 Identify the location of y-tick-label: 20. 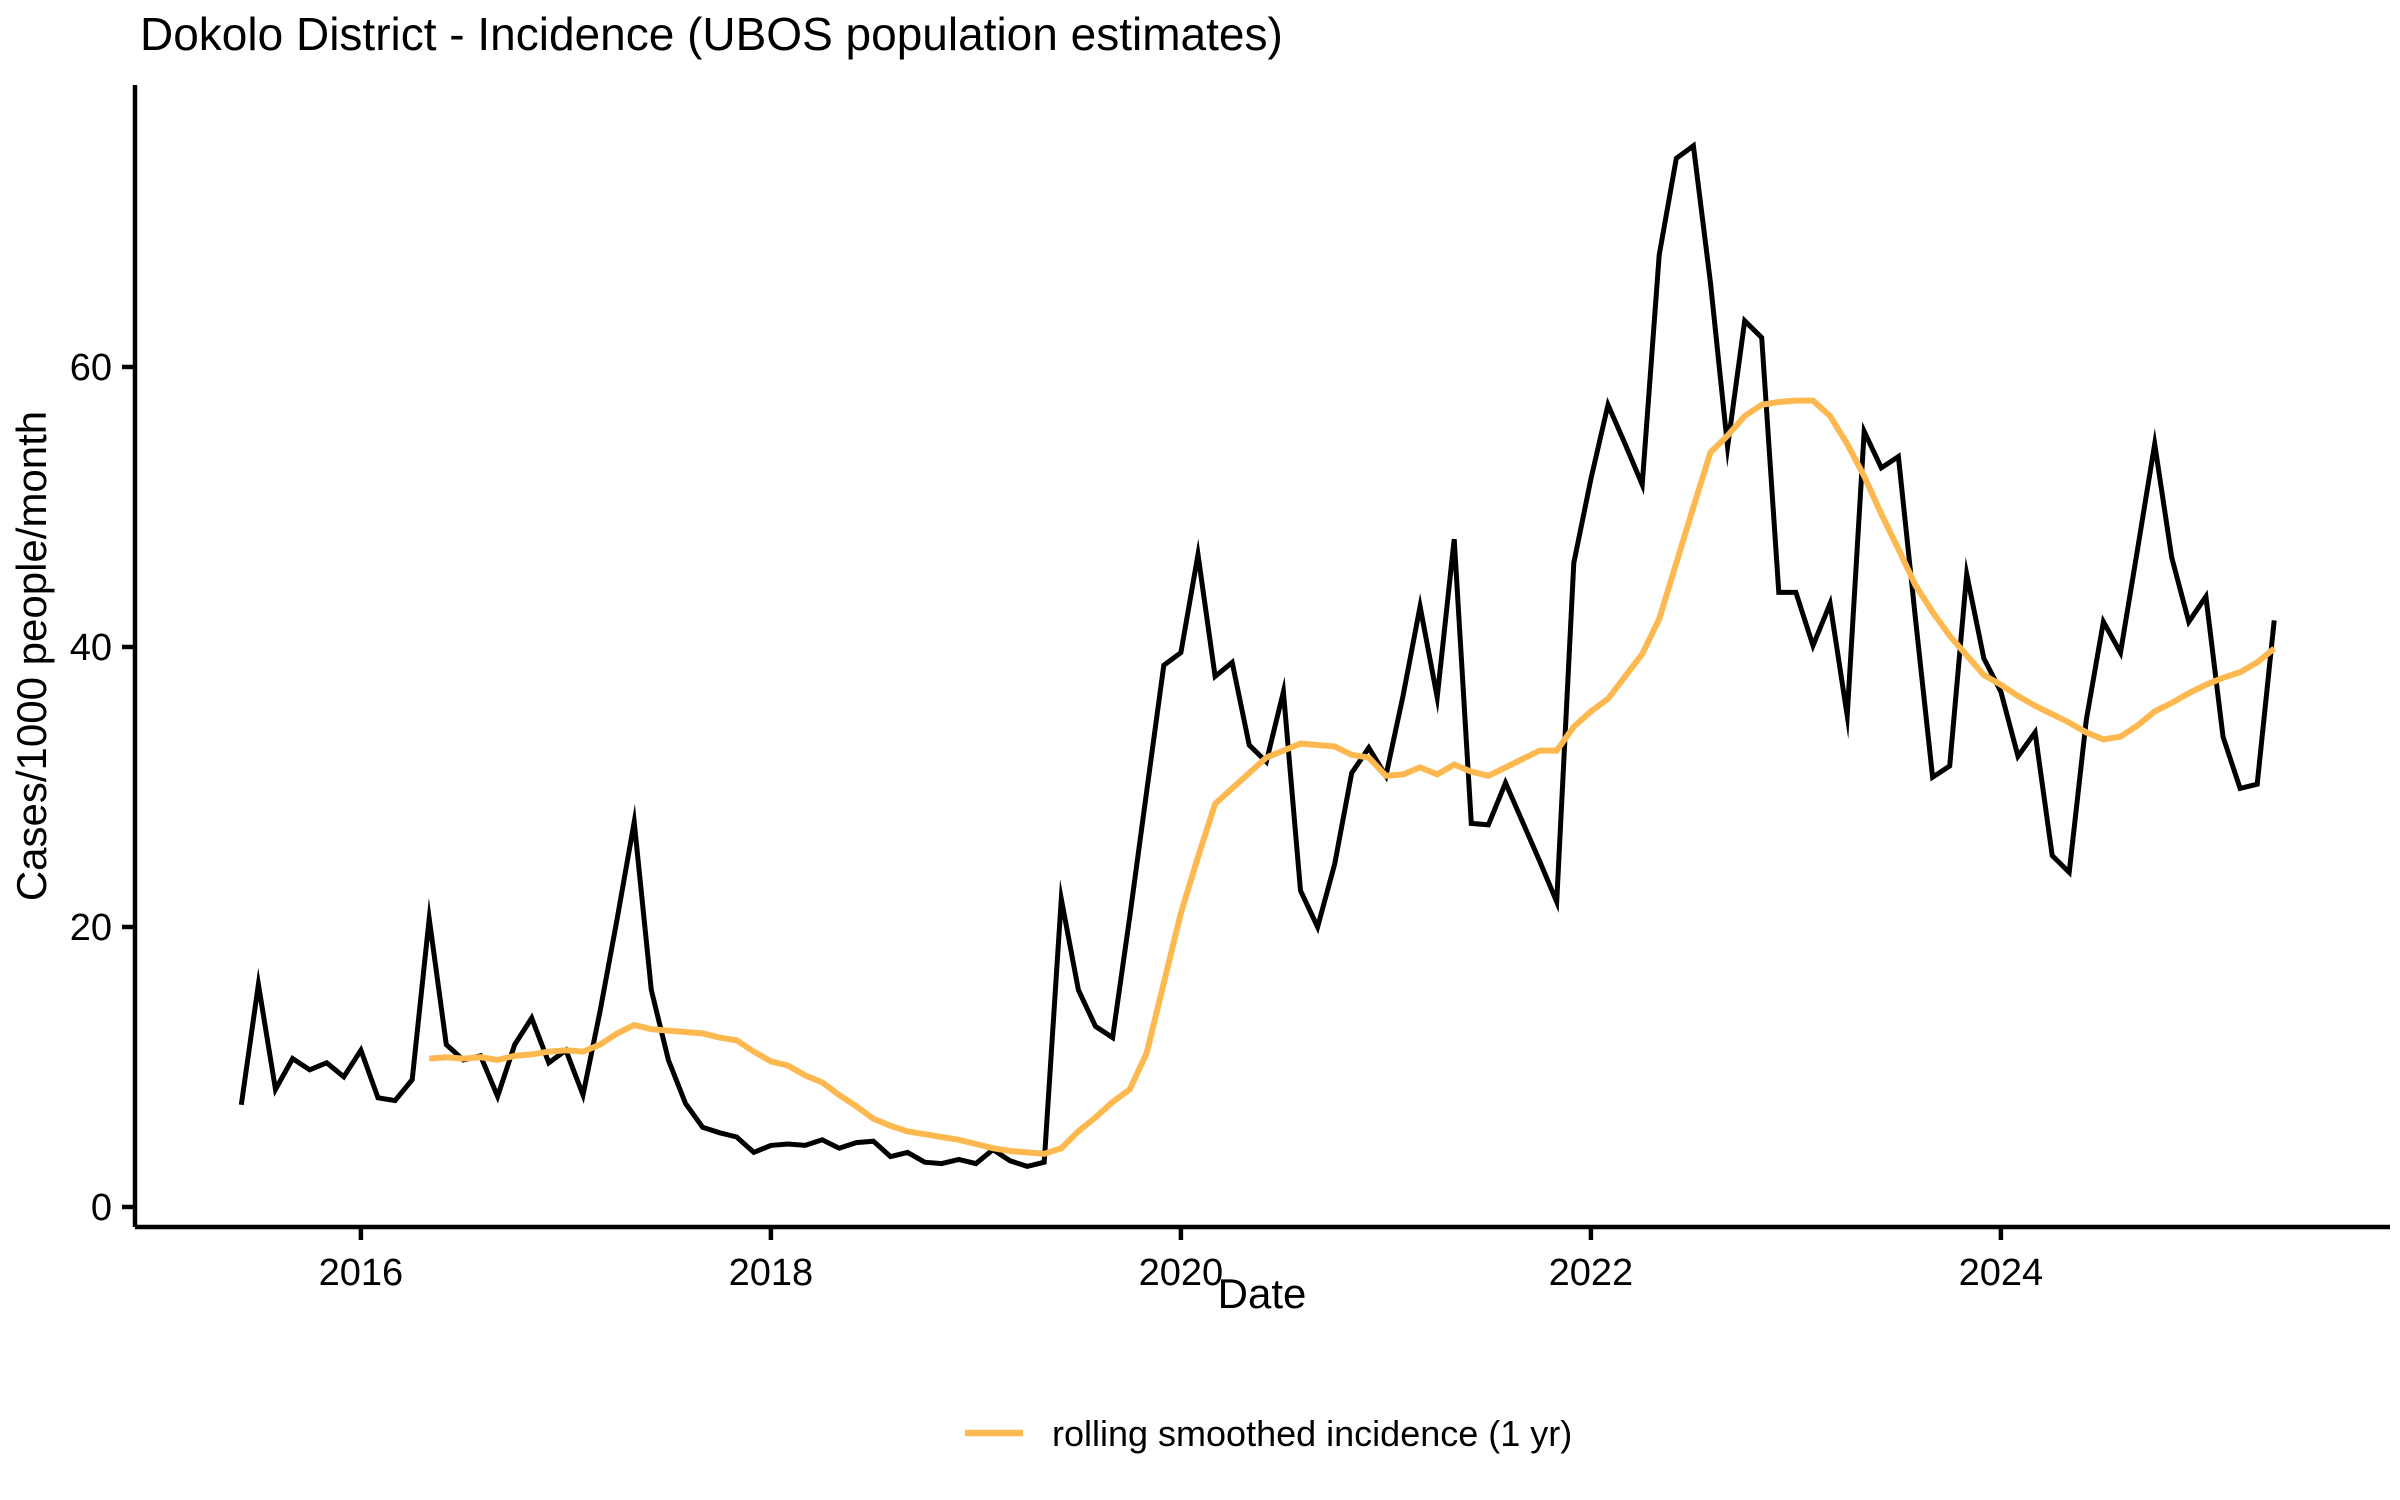
(91, 928).